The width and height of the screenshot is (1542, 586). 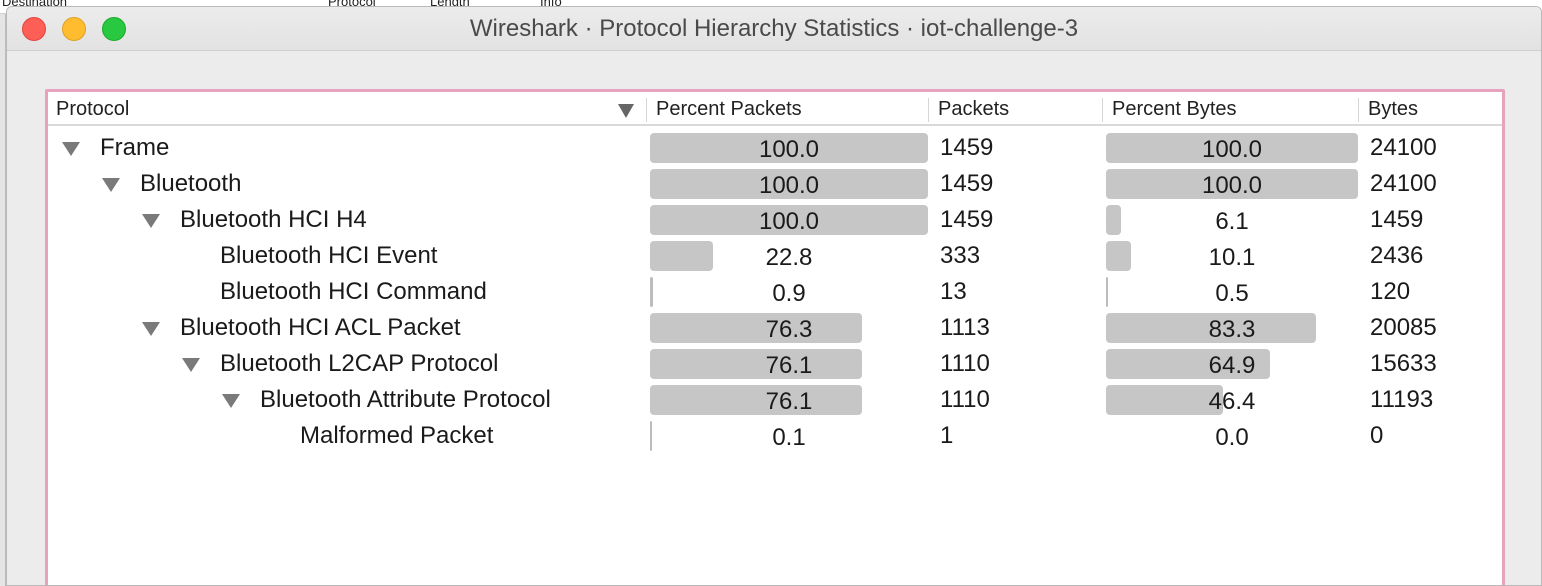 What do you see at coordinates (551, 4) in the screenshot?
I see `bg-col-info: Info` at bounding box center [551, 4].